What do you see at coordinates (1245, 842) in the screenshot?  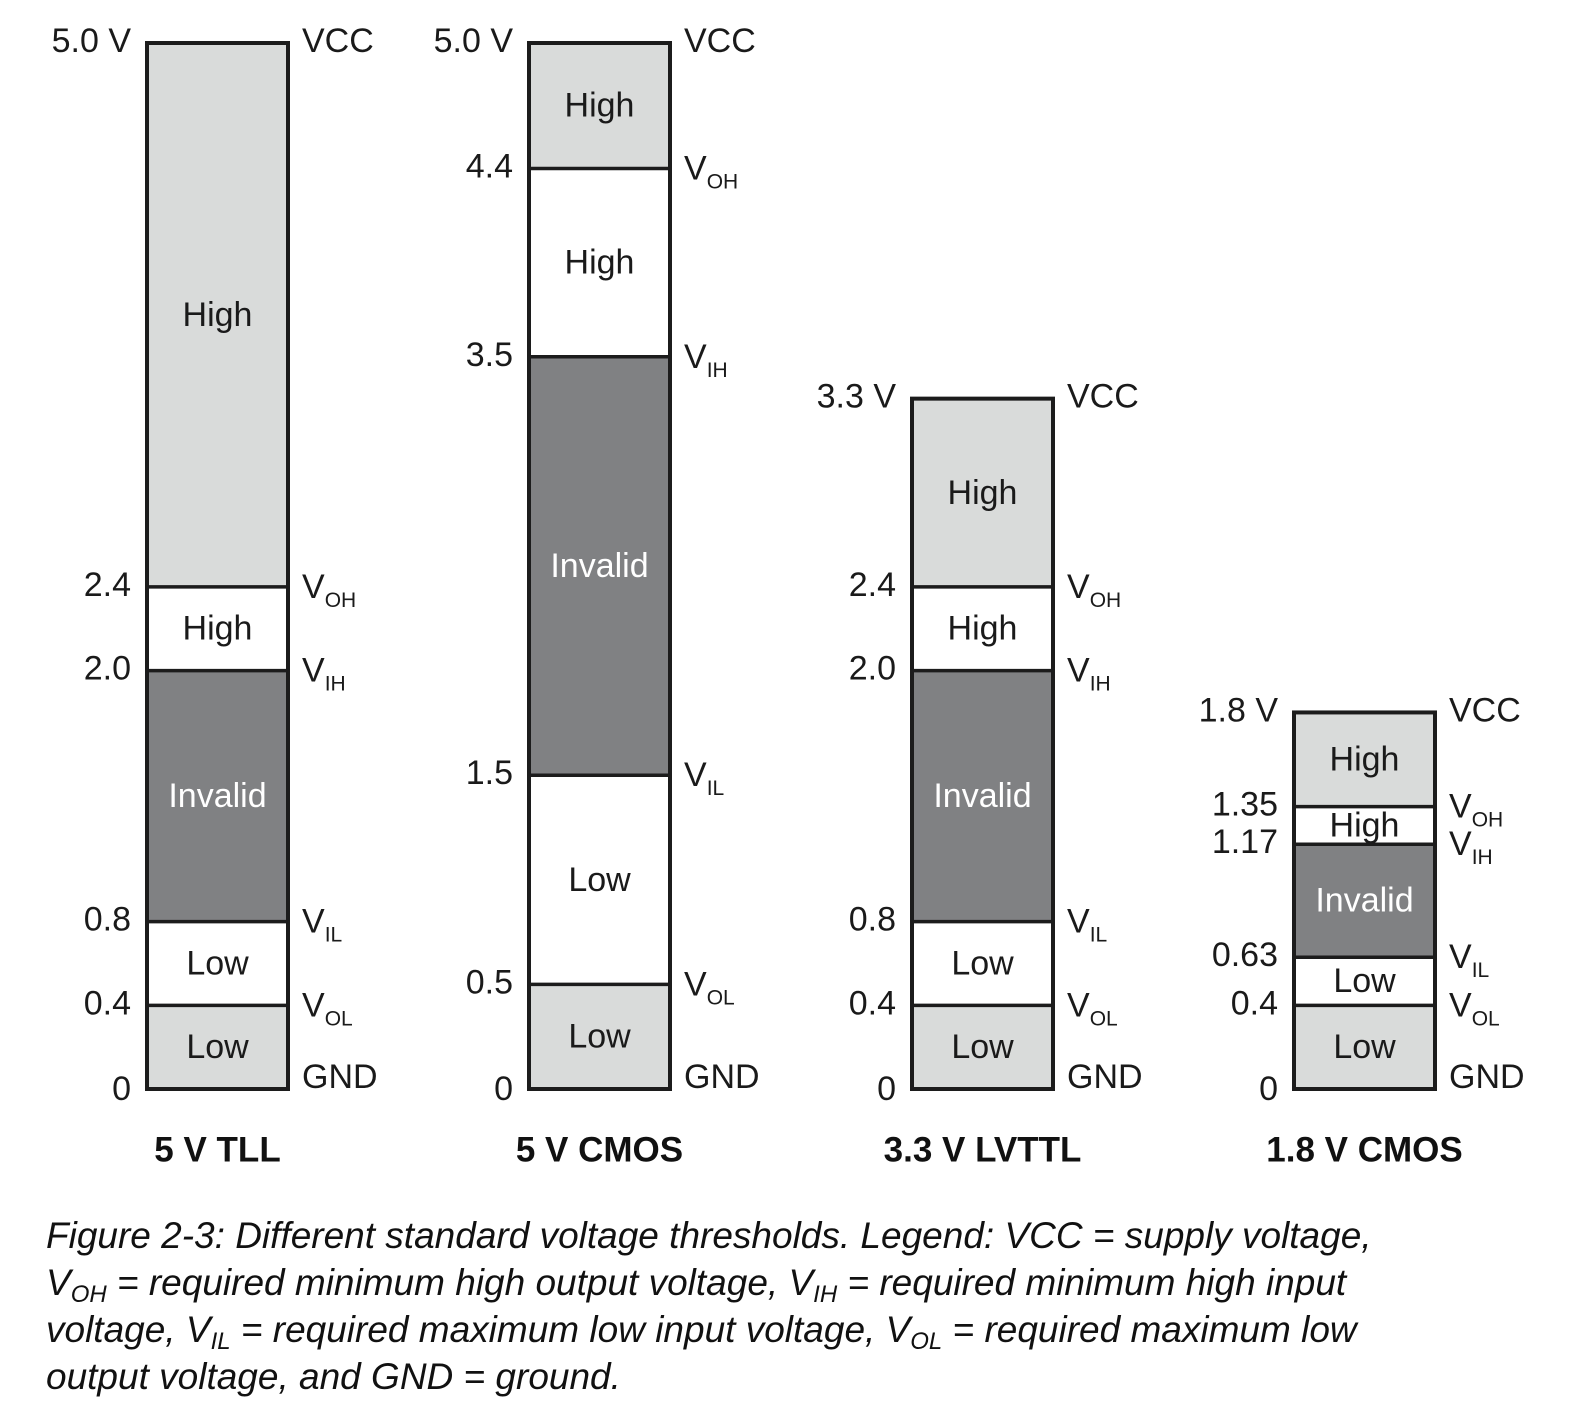 I see `threshold-voltage-label: 1.17` at bounding box center [1245, 842].